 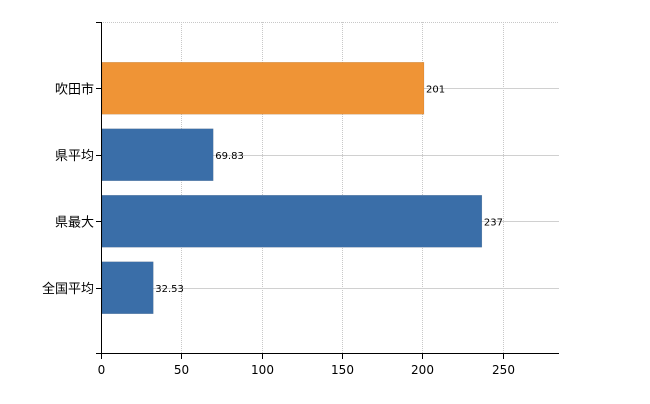 I want to click on y-tick-label: 吹田市, so click(x=74, y=89).